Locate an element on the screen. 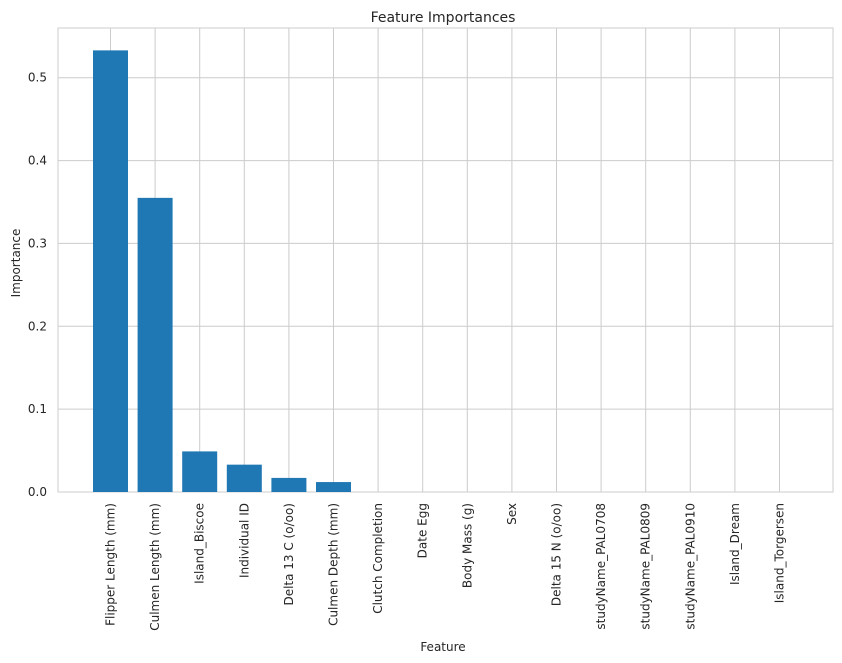  x-tick-label: Individual ID is located at coordinates (244, 540).